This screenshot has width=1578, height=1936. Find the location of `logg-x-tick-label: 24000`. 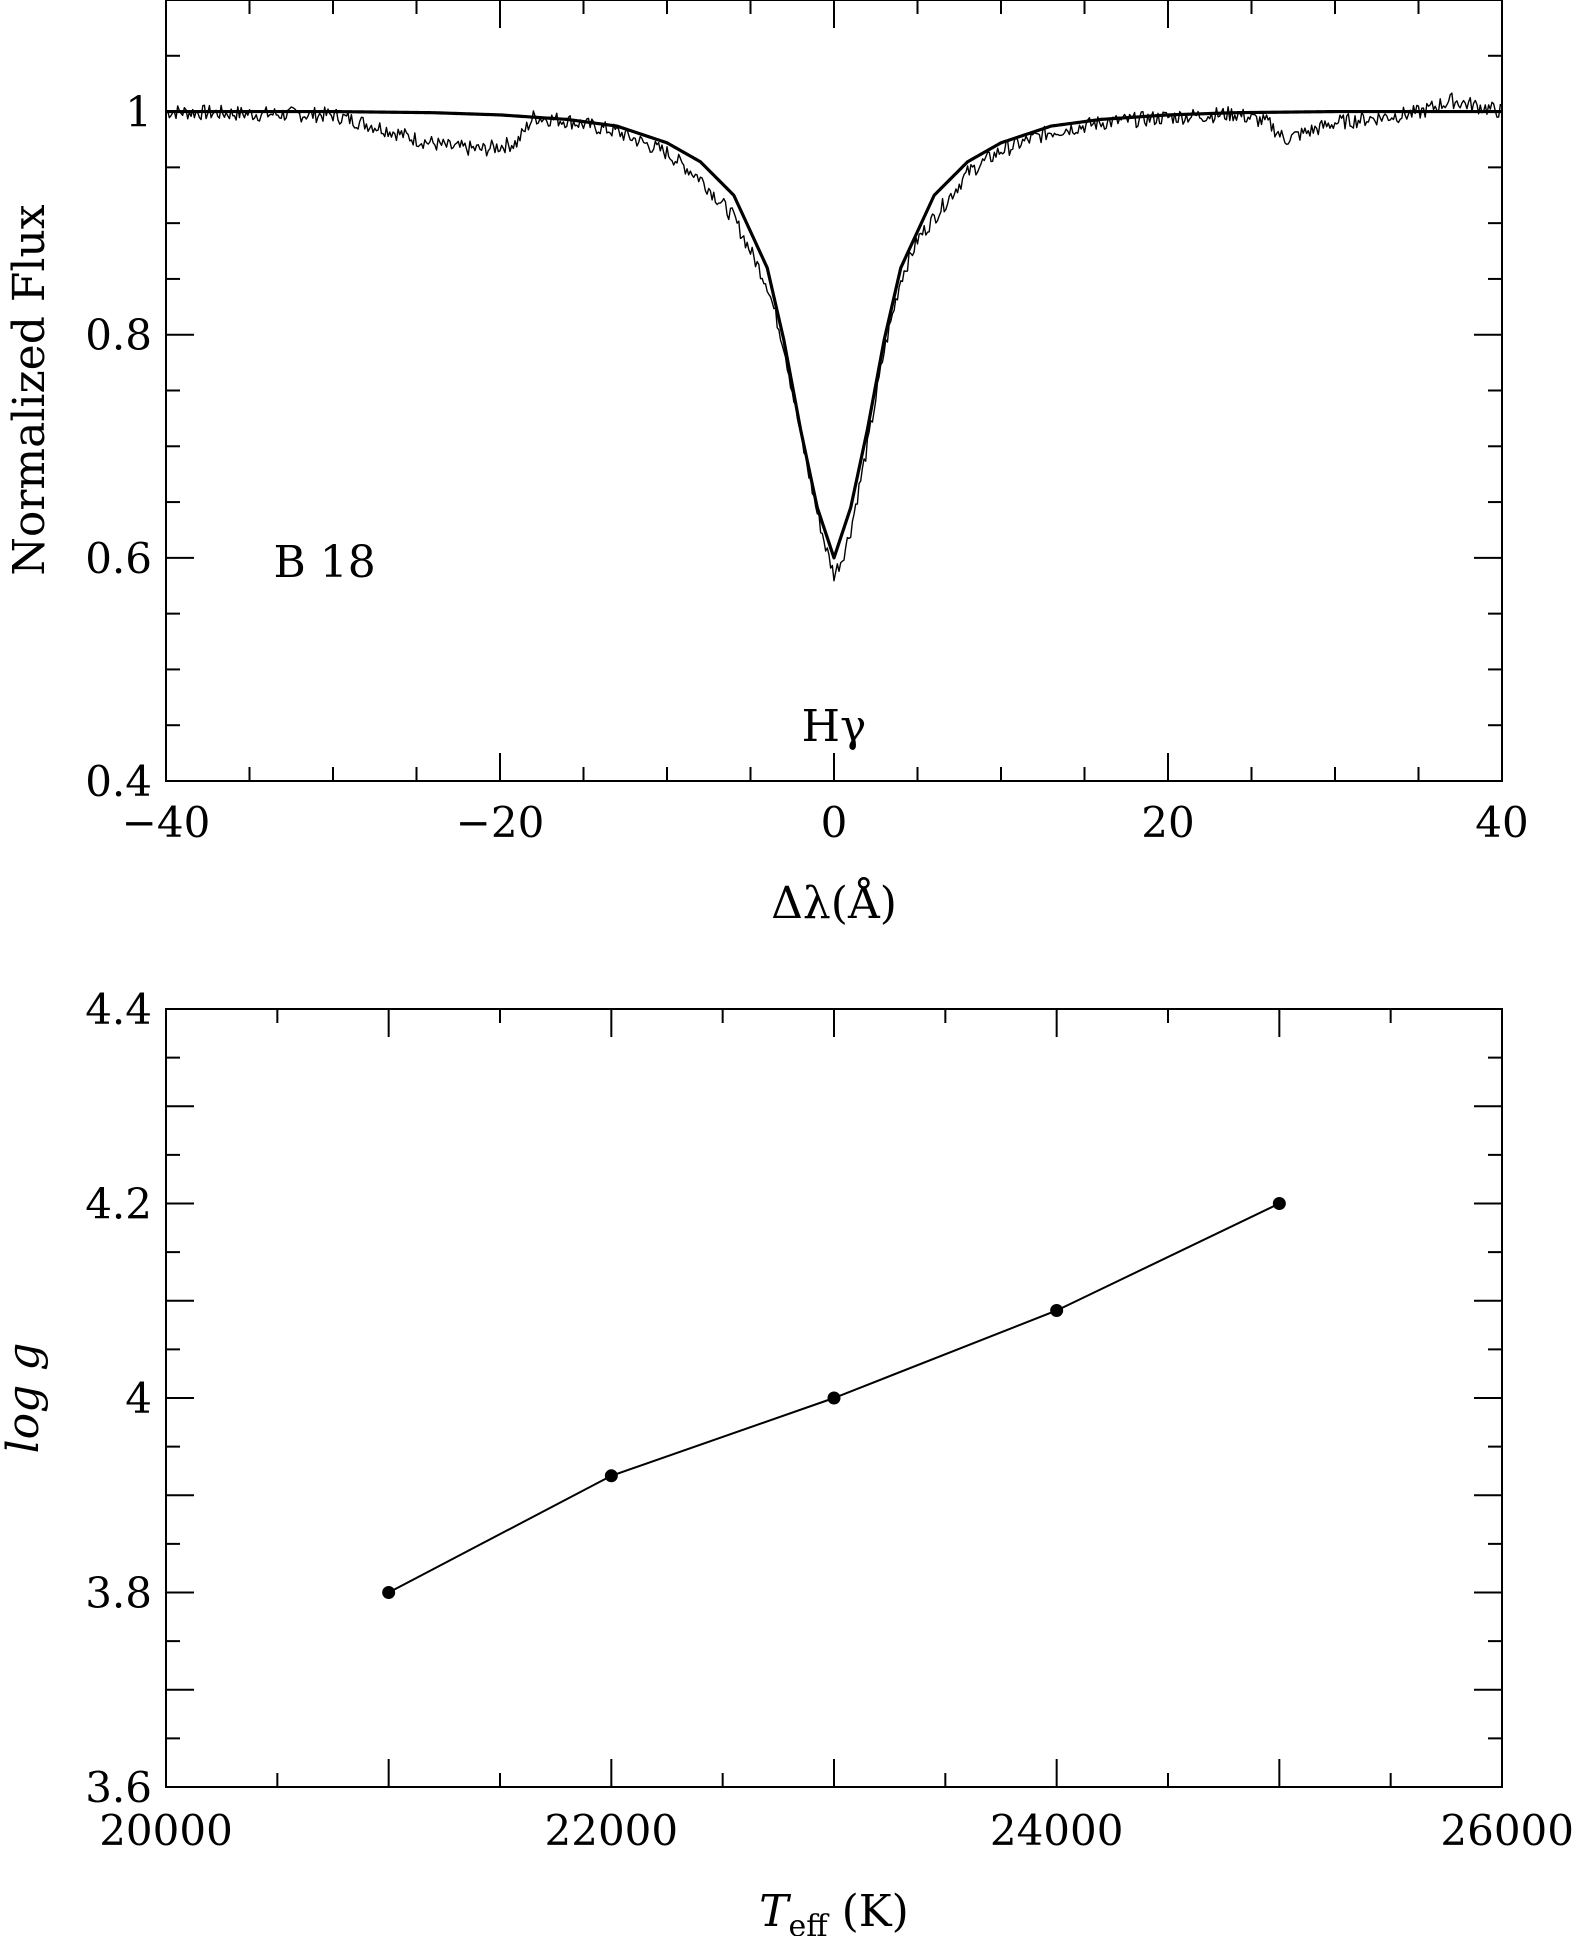

logg-x-tick-label: 24000 is located at coordinates (1057, 1830).